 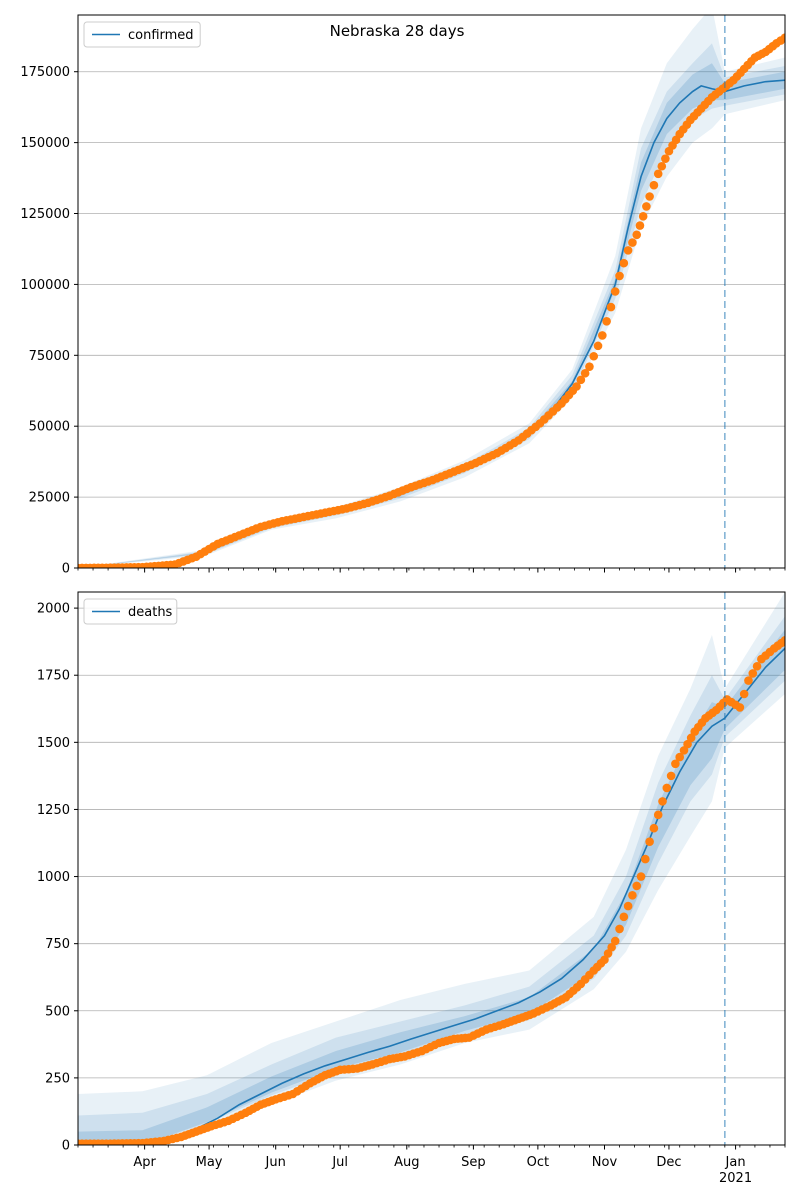 I want to click on x-tick-label: 2021, so click(x=735, y=1178).